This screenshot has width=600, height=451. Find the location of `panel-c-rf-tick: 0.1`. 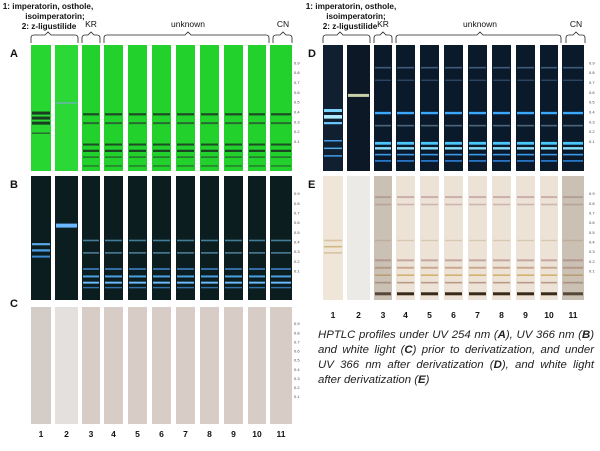

panel-c-rf-tick: 0.1 is located at coordinates (297, 396).